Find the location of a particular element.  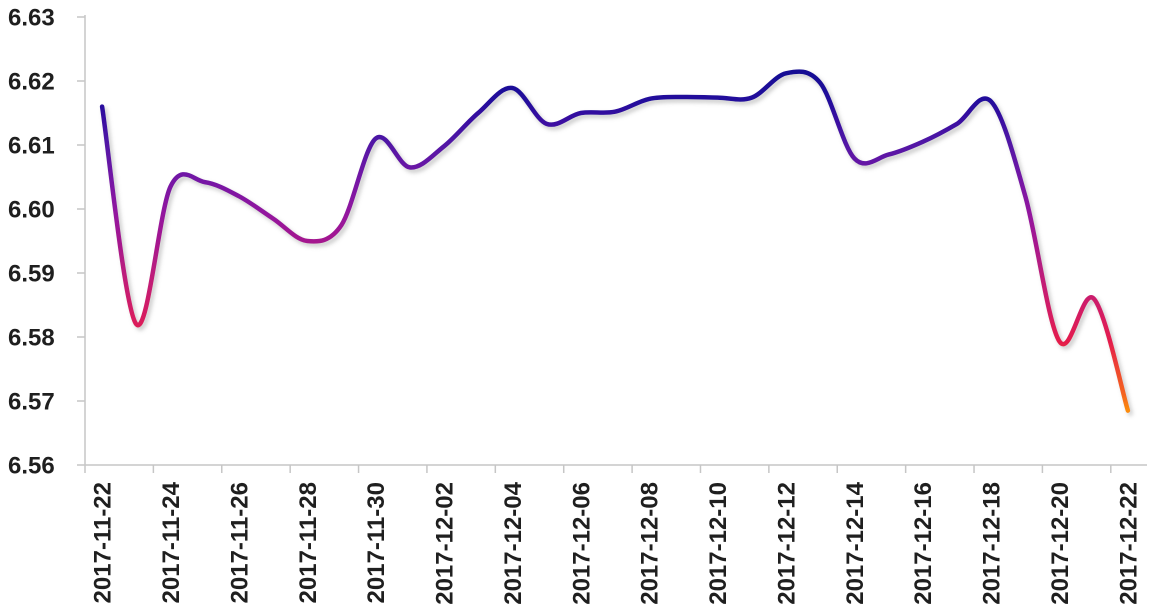

x-tick-label: 2017-11-28 is located at coordinates (308, 542).